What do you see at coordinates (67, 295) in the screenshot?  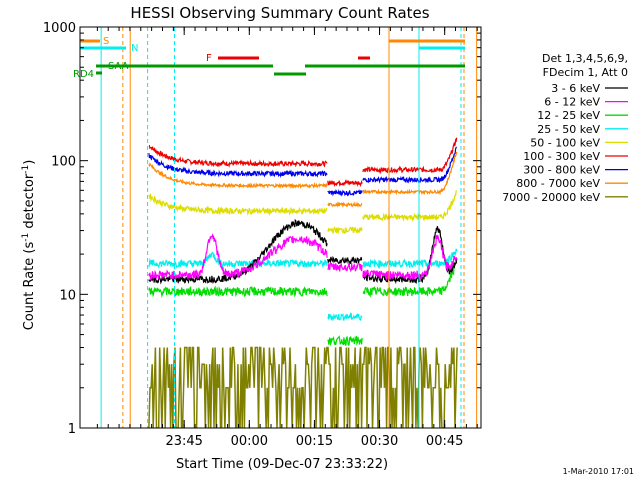 I see `y-tick-label: 10` at bounding box center [67, 295].